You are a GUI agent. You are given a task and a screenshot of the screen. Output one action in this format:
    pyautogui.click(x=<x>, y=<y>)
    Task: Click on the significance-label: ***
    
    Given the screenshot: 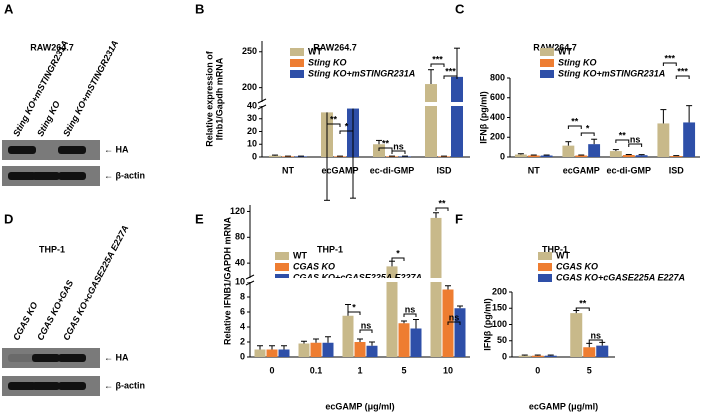 What is the action you would take?
    pyautogui.click(x=682, y=71)
    